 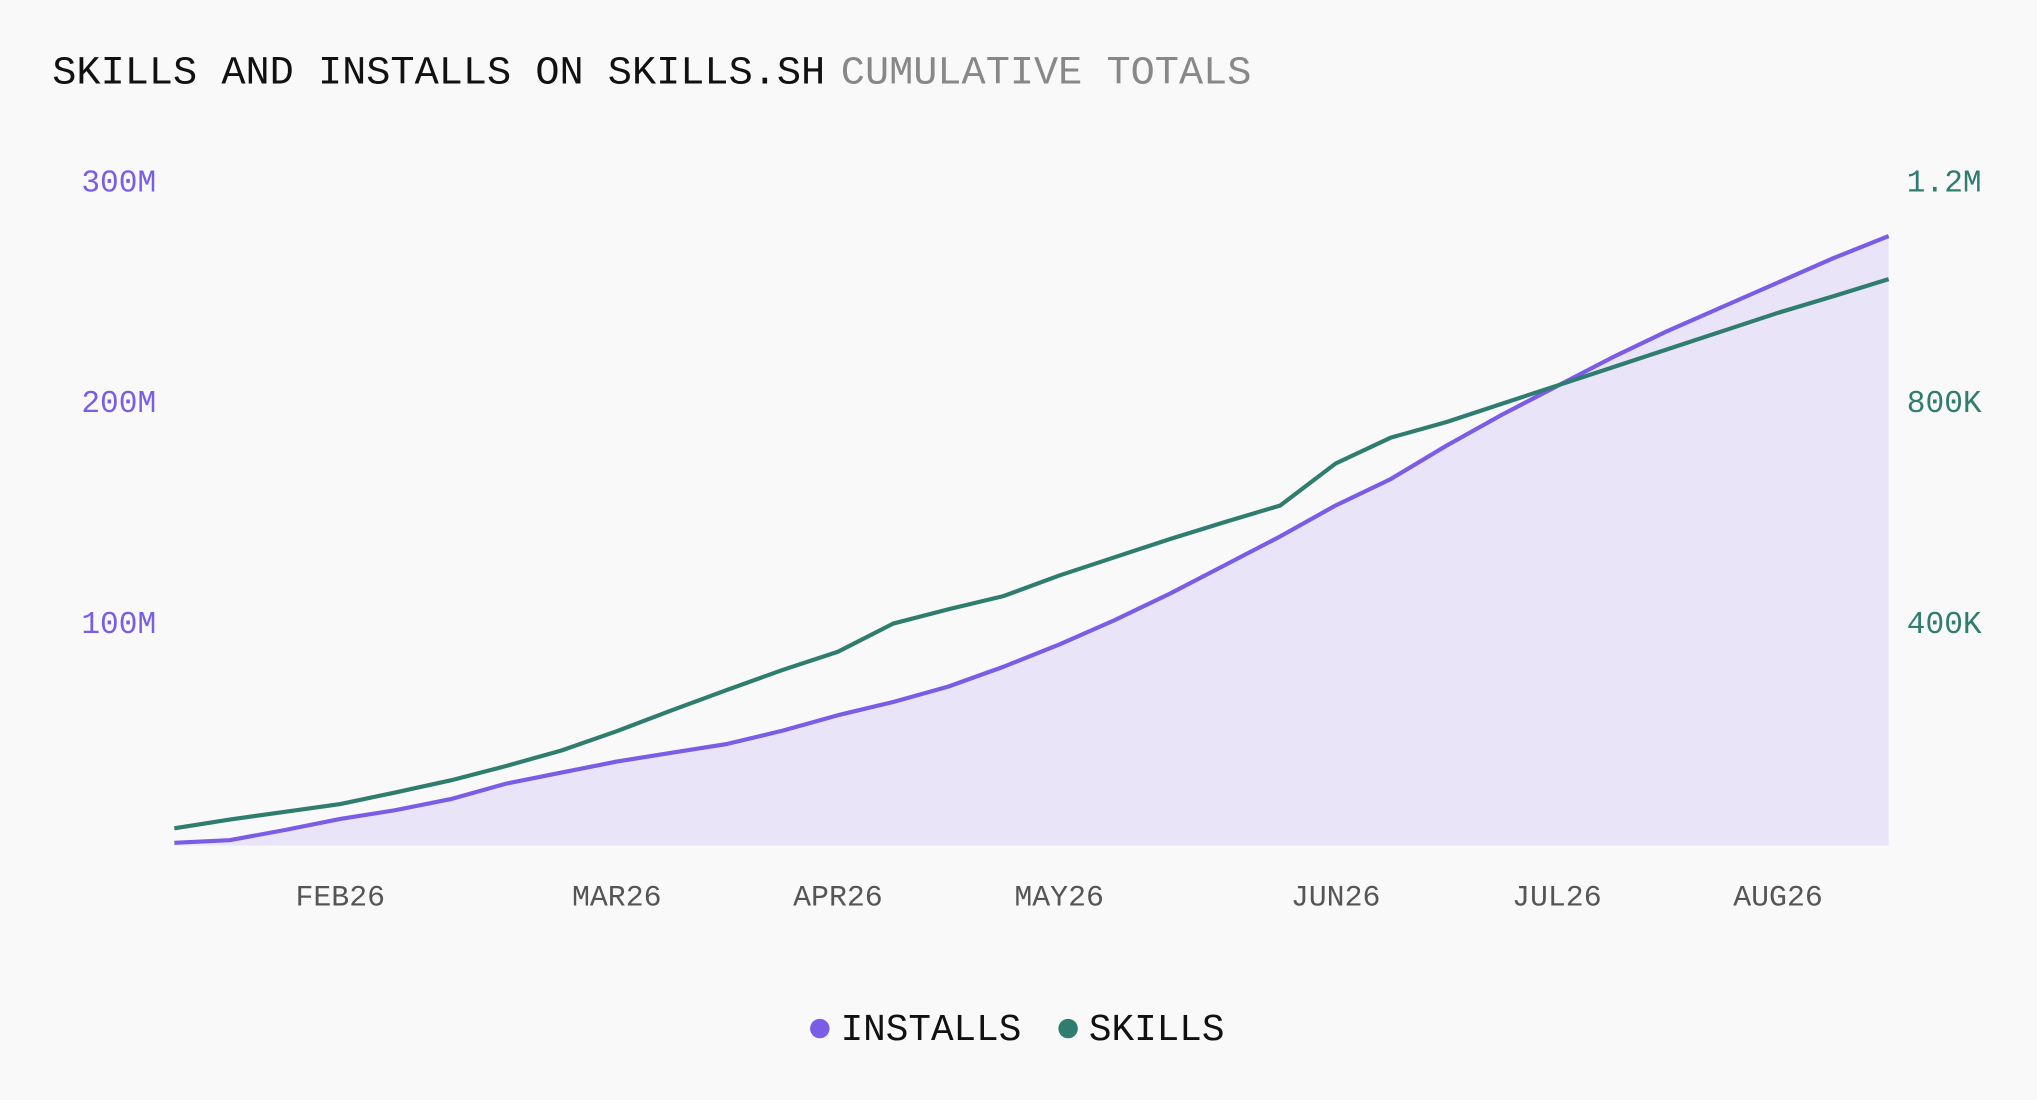 I want to click on legend-label: INSTALLS, so click(x=931, y=1031).